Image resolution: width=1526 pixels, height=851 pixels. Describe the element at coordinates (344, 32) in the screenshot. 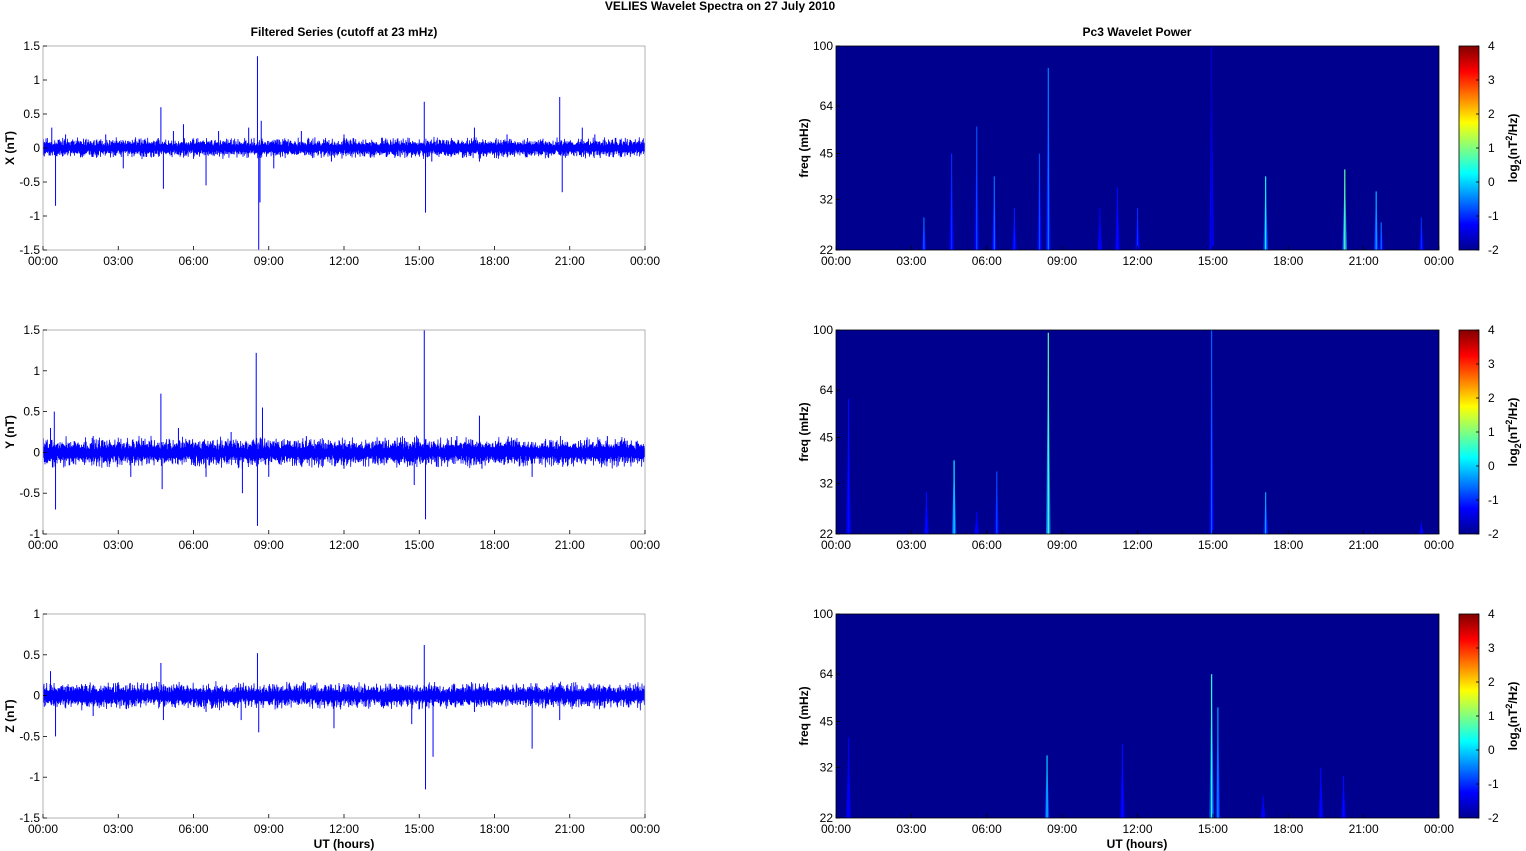

I see `left-column-title: Filtered Series (cutoff at 23 mHz)` at that location.